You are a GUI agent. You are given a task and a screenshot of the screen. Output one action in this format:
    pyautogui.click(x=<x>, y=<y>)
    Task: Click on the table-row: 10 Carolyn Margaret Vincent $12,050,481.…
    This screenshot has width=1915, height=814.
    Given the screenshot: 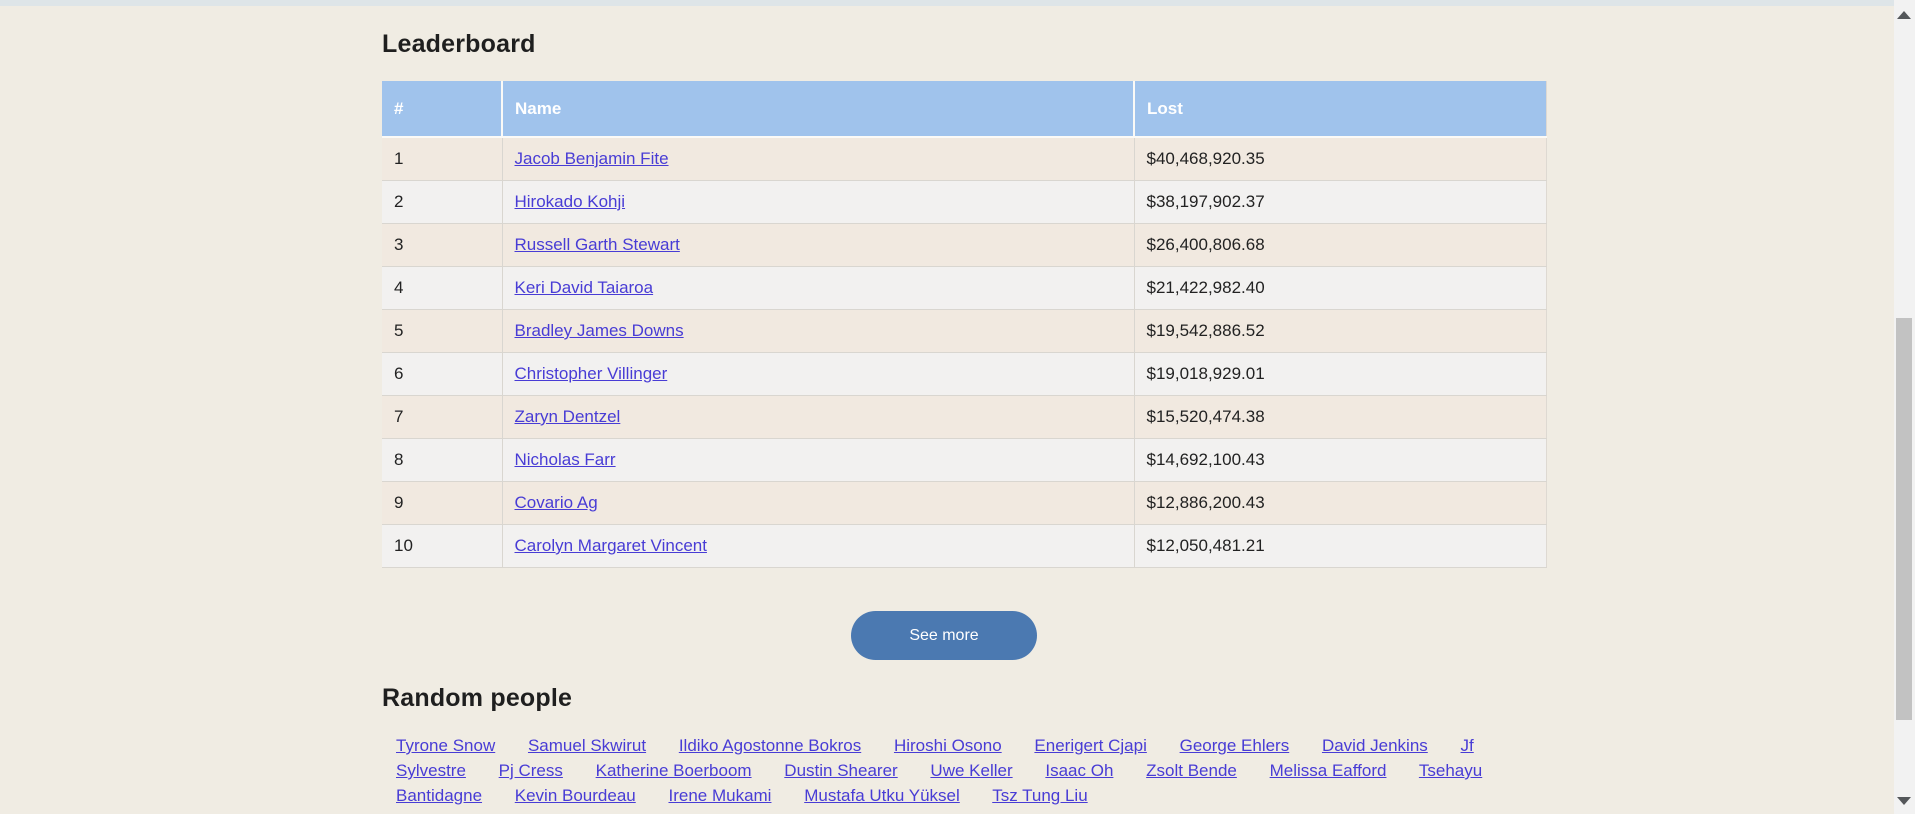 What is the action you would take?
    pyautogui.click(x=964, y=546)
    